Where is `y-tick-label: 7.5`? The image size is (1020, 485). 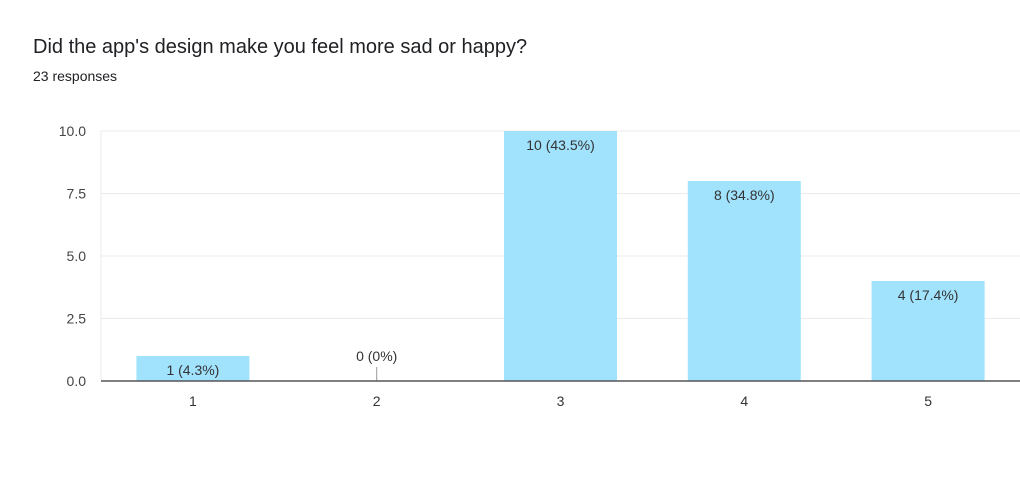
y-tick-label: 7.5 is located at coordinates (77, 194).